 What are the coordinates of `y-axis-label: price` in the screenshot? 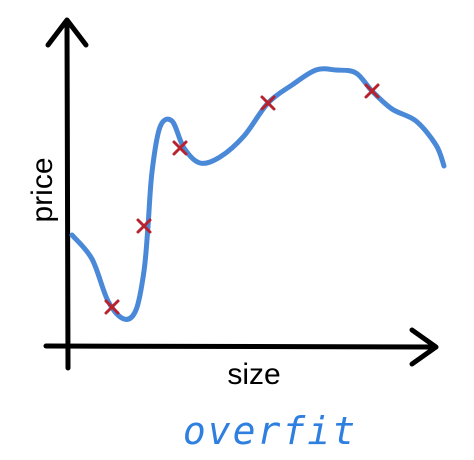 It's located at (42, 189).